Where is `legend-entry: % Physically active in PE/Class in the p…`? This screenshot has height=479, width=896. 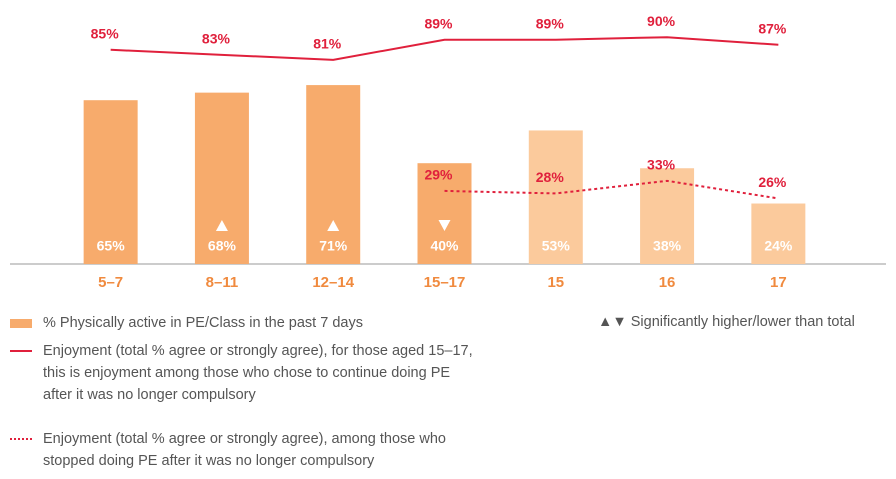
legend-entry: % Physically active in PE/Class in the p… is located at coordinates (270, 323).